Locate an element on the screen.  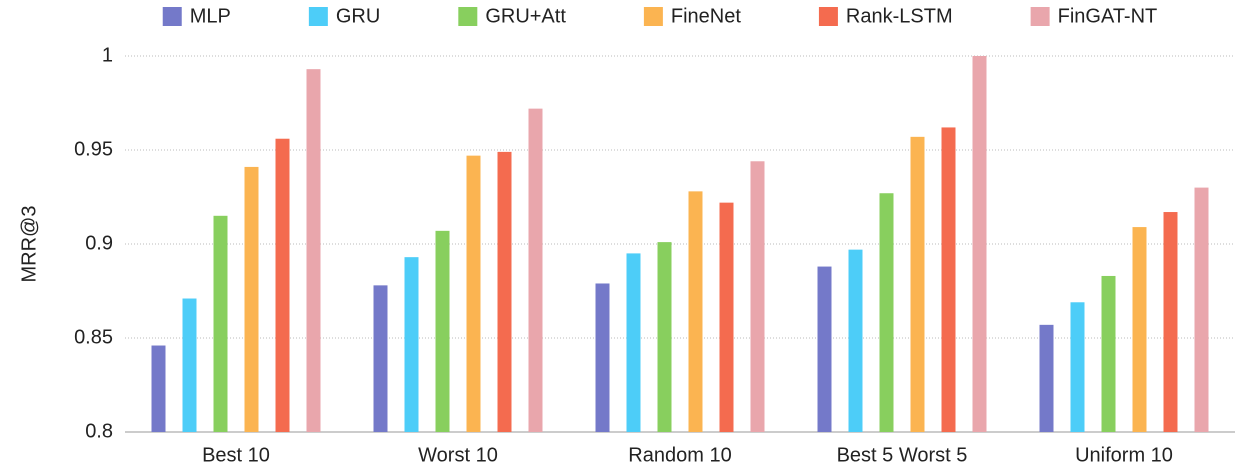
y-tick-label: 0.95 is located at coordinates (93, 149).